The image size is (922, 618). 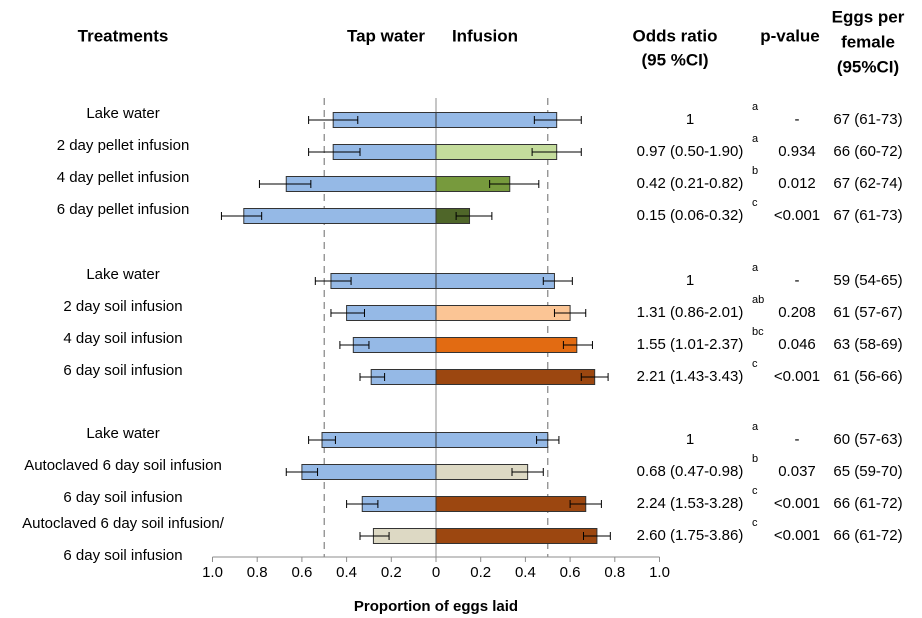 What do you see at coordinates (867, 344) in the screenshot?
I see `eggs-per-female: 63 (58-69)` at bounding box center [867, 344].